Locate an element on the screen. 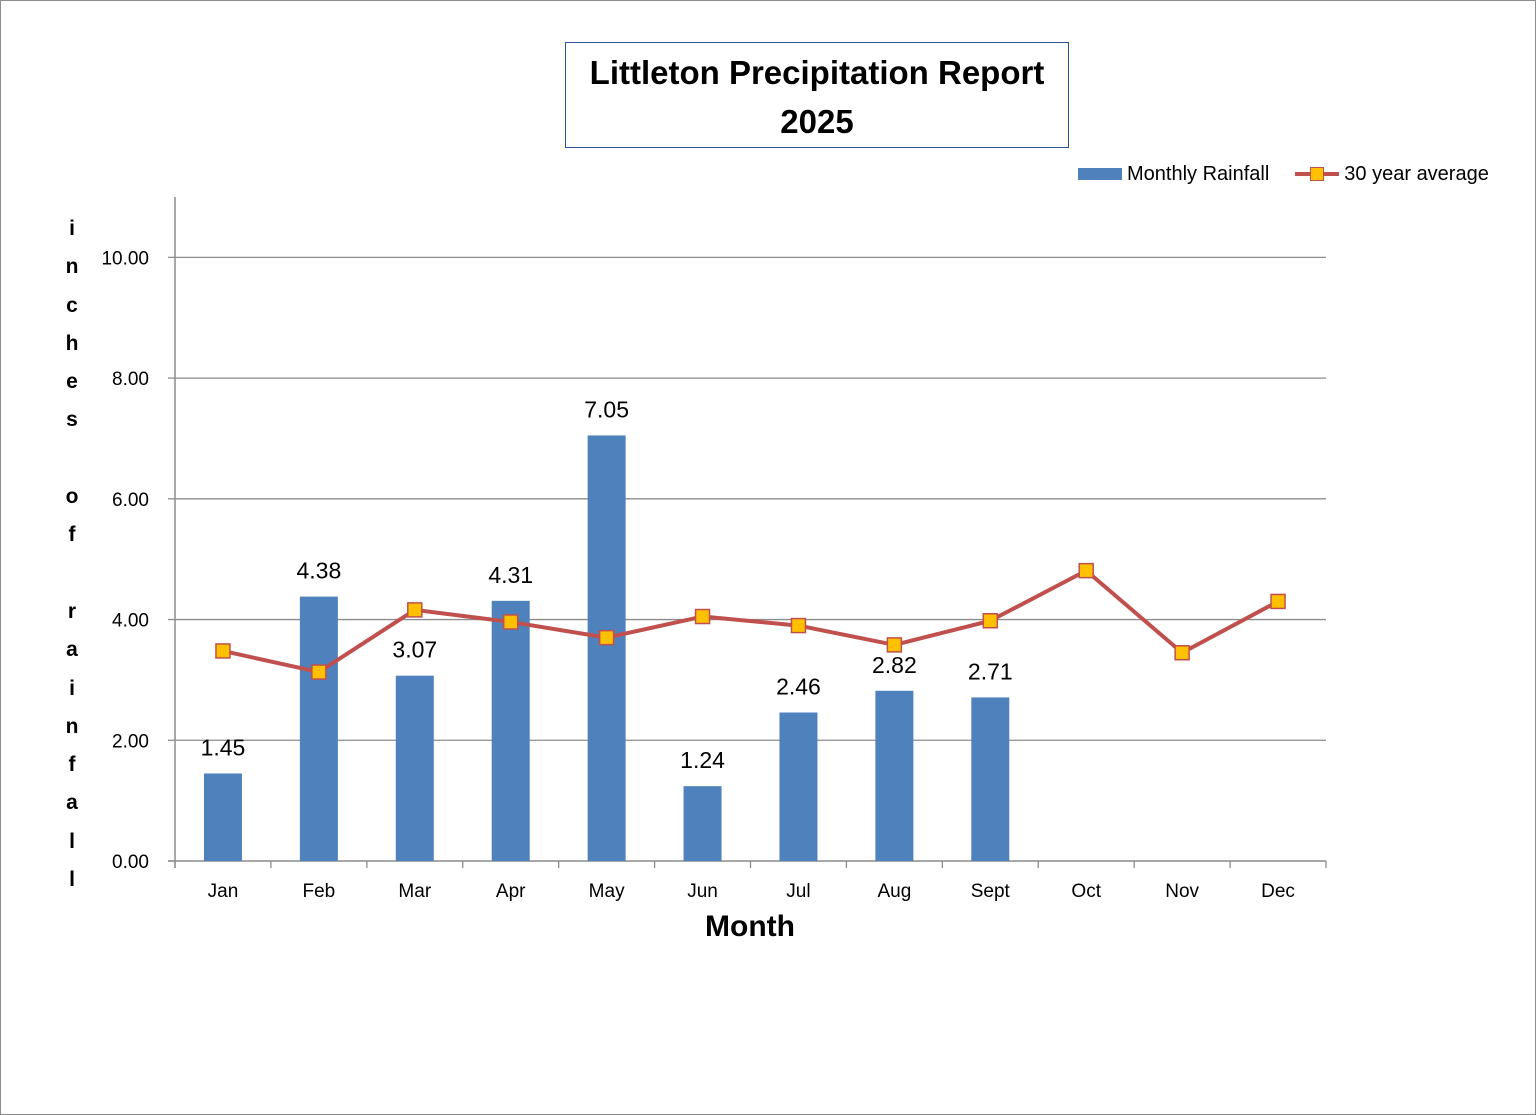 The height and width of the screenshot is (1115, 1536). bar-mar is located at coordinates (414, 768).